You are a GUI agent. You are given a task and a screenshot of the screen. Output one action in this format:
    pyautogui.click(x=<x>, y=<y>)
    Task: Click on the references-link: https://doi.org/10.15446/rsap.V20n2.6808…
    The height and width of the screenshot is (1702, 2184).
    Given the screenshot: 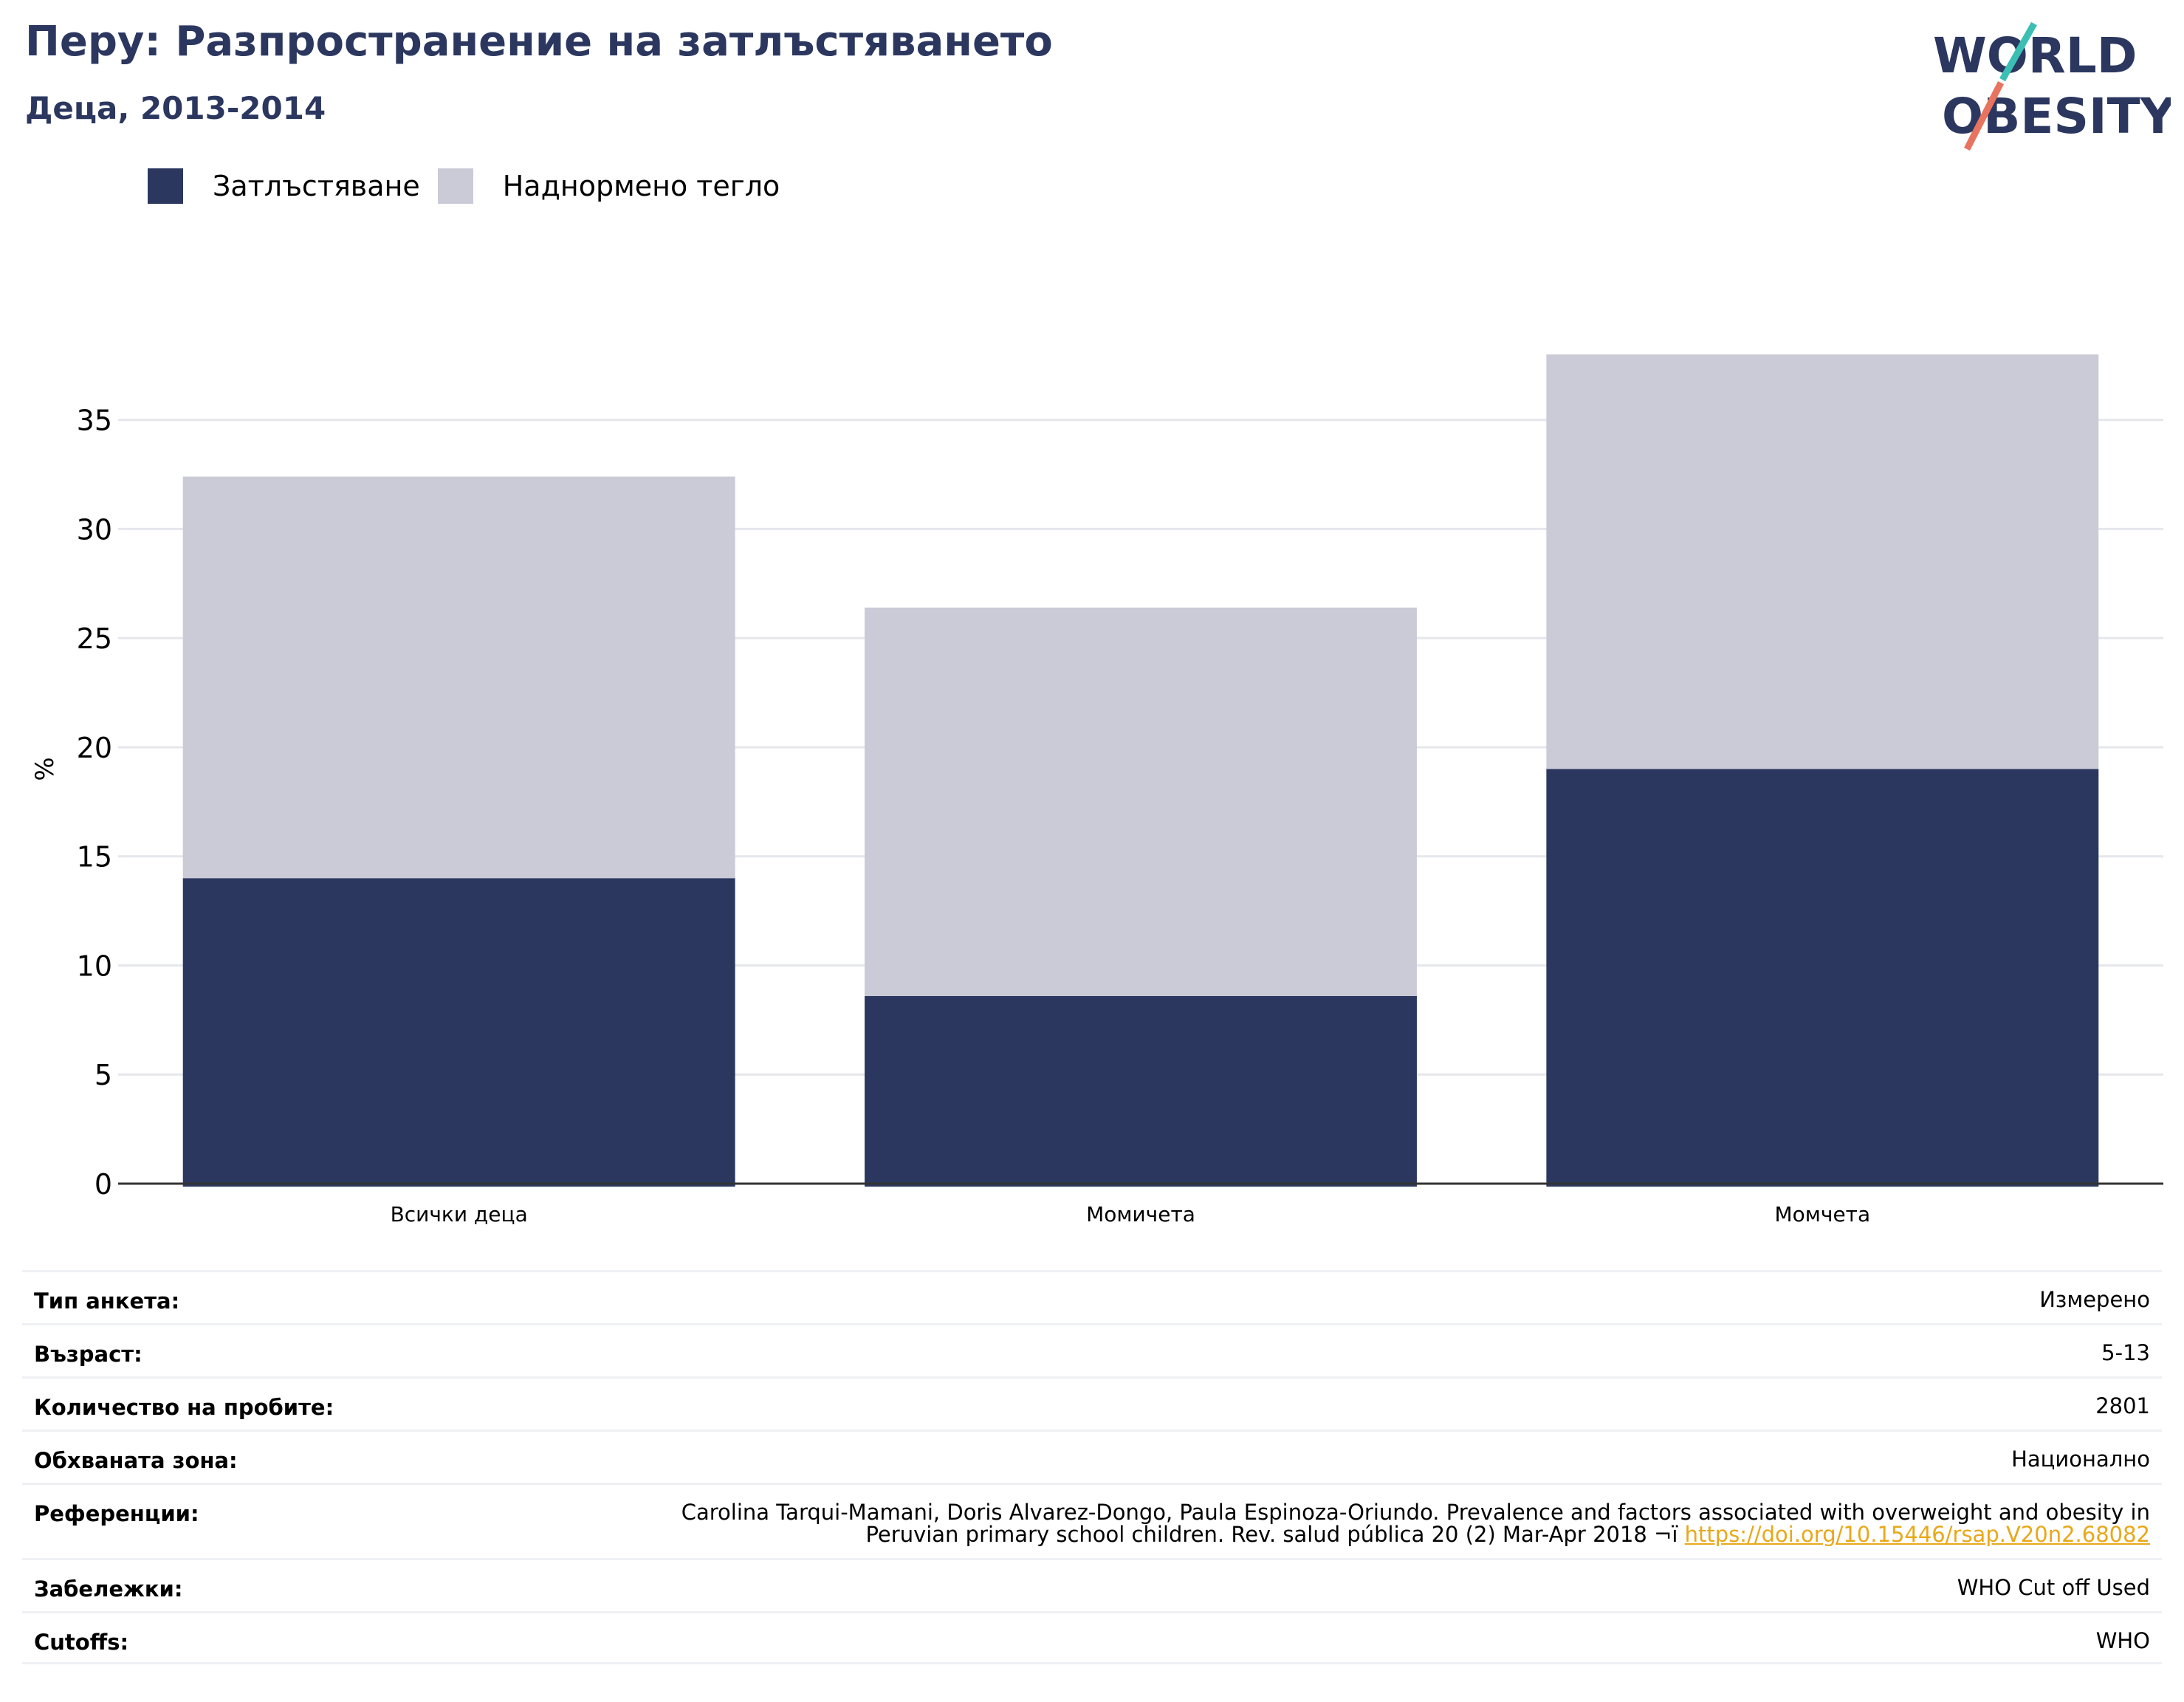 What is the action you would take?
    pyautogui.click(x=1917, y=1534)
    